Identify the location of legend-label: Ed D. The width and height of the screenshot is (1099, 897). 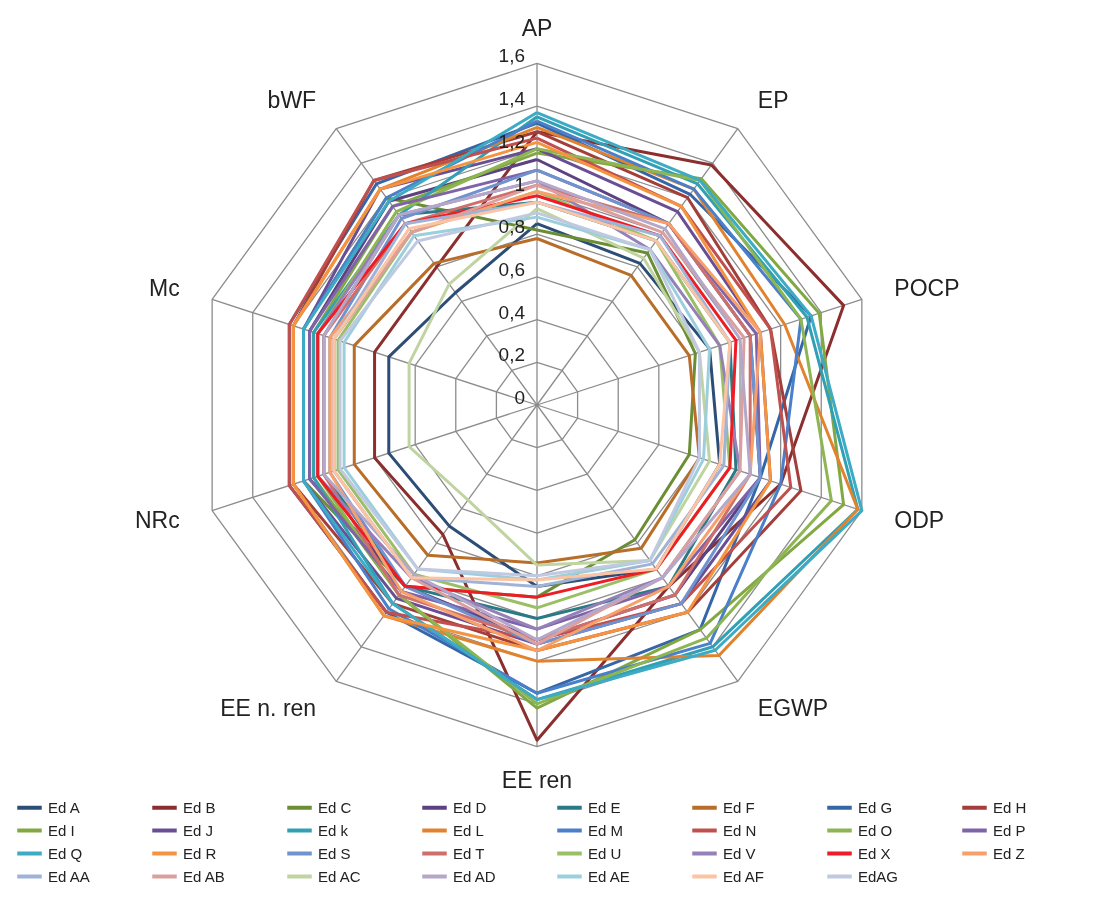
(470, 807).